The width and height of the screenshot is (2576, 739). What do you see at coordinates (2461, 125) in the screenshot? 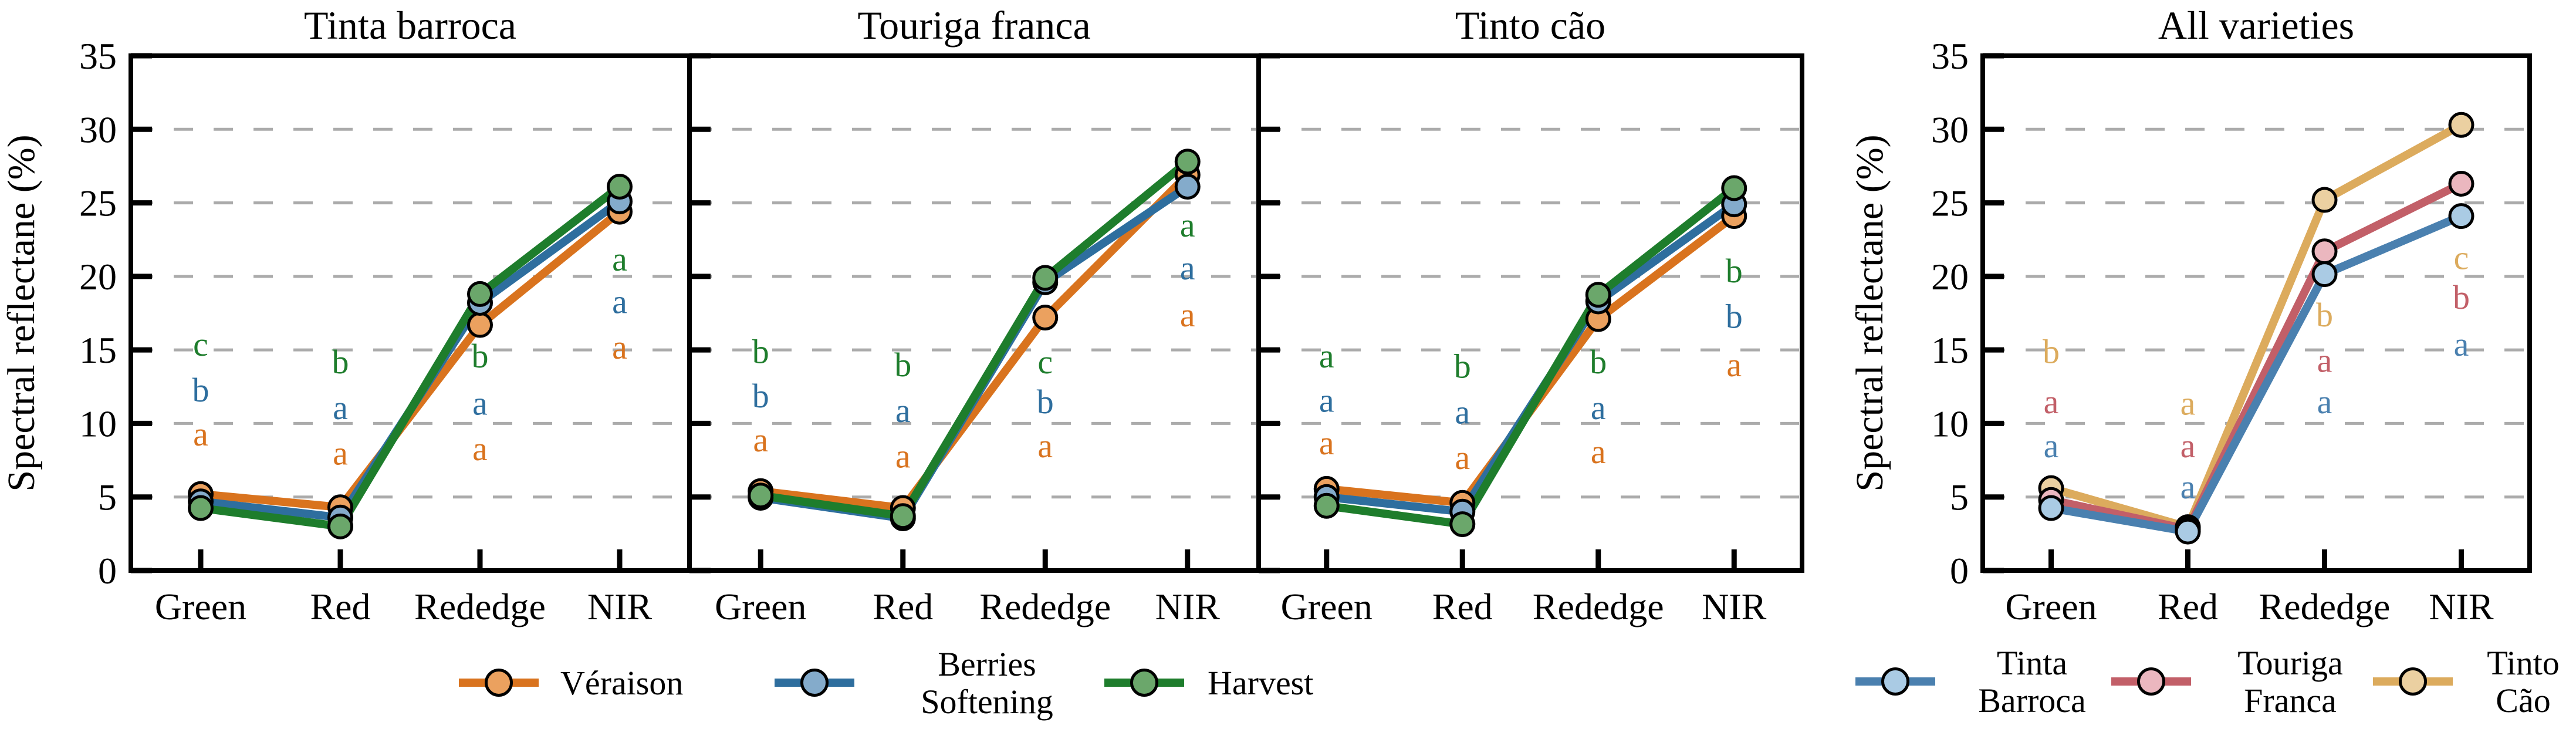
I see `marker-tinto-c-o` at bounding box center [2461, 125].